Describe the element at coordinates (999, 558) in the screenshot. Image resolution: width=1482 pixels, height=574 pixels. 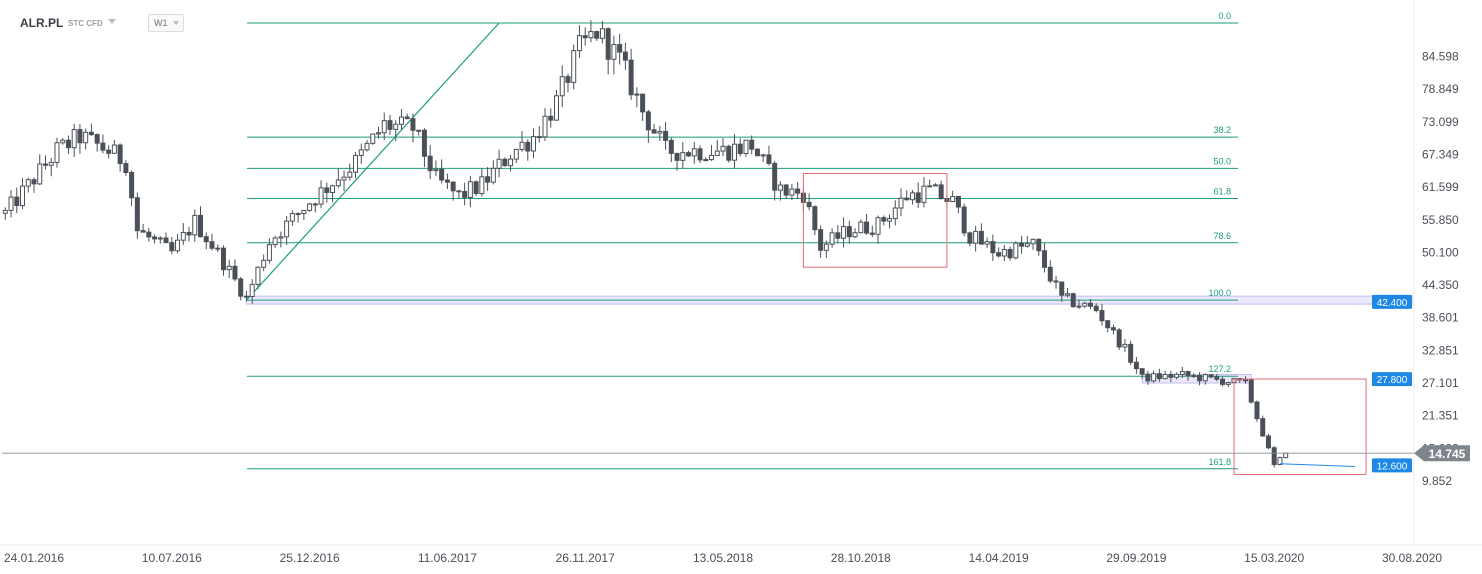
I see `x-tick-label: 14.04.2019` at that location.